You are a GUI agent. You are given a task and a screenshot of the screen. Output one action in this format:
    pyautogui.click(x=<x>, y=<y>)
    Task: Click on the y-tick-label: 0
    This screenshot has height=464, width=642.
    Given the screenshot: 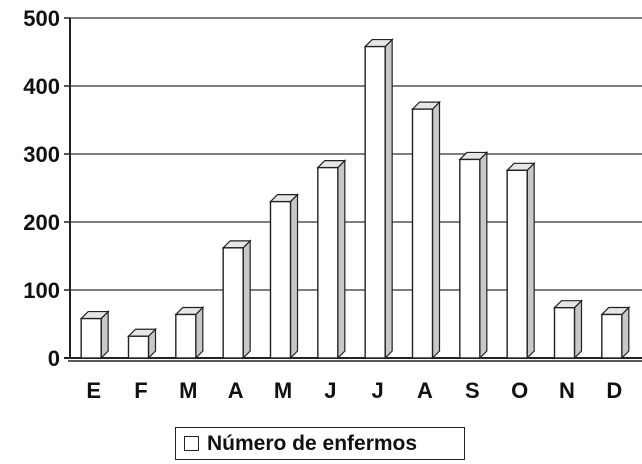 What is the action you would take?
    pyautogui.click(x=54, y=358)
    